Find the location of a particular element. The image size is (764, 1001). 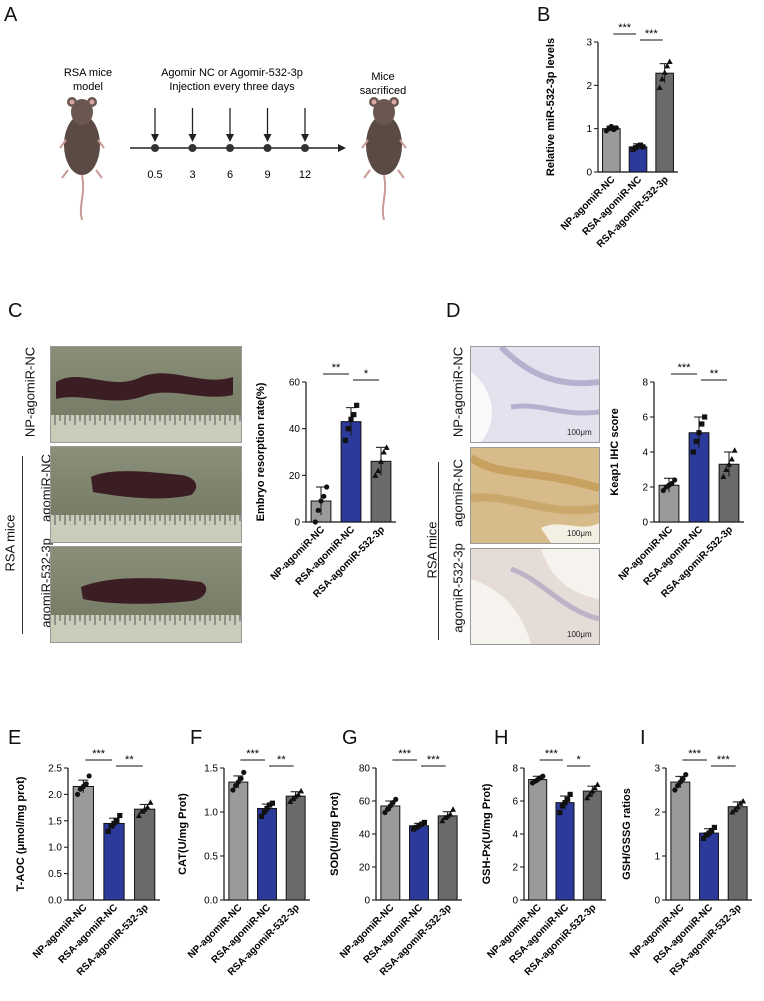

y-tick-label: 40 is located at coordinates (365, 835).